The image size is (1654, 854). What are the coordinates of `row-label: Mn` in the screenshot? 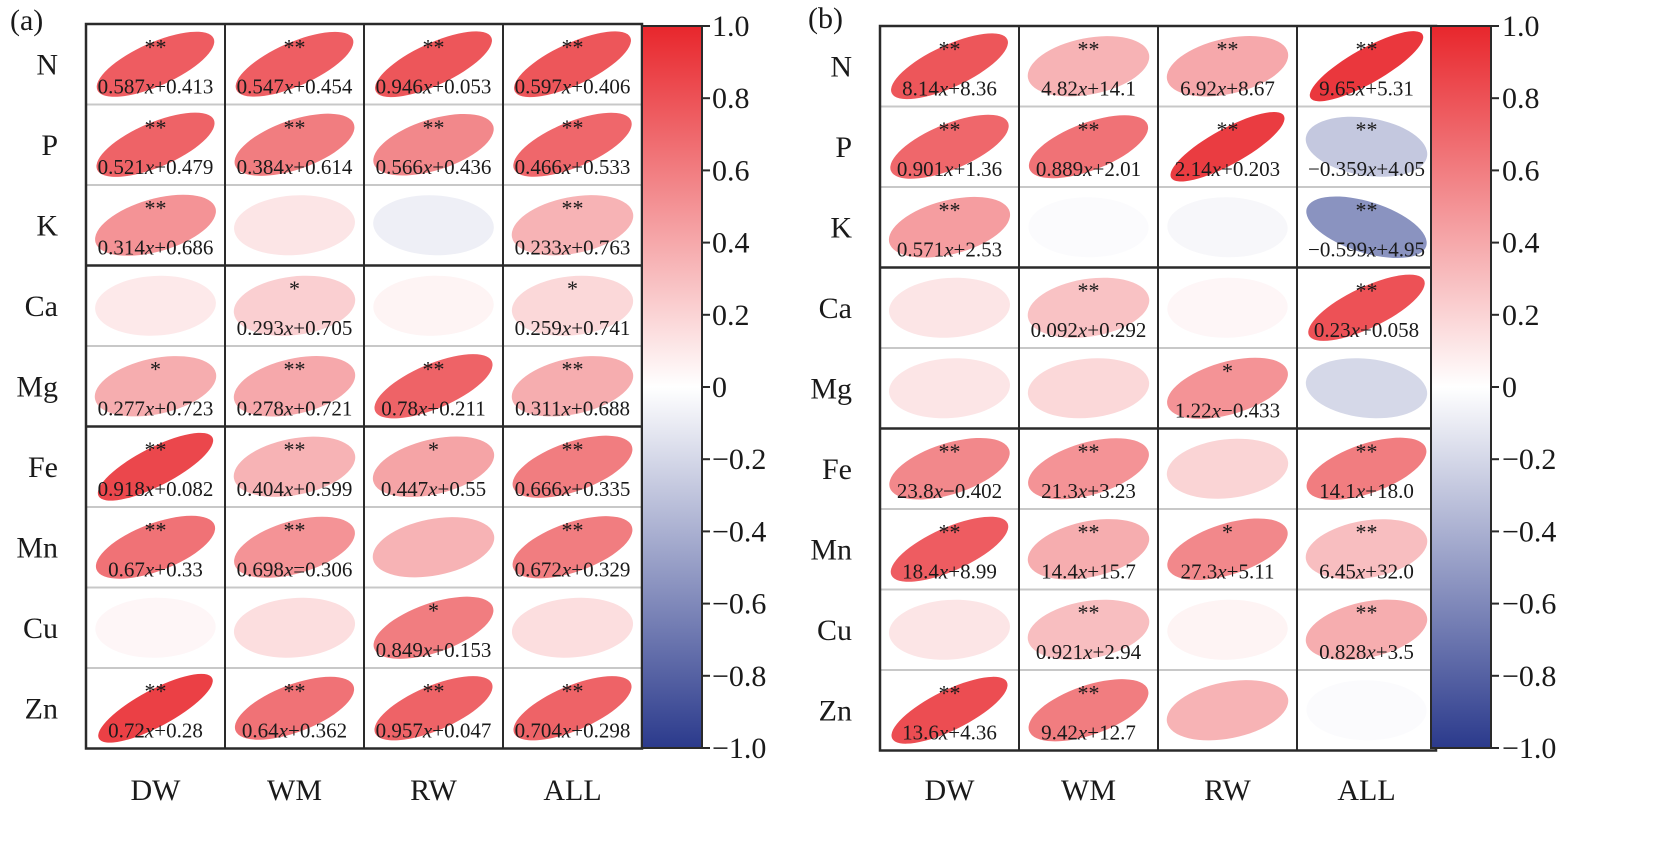 It's located at (37, 547).